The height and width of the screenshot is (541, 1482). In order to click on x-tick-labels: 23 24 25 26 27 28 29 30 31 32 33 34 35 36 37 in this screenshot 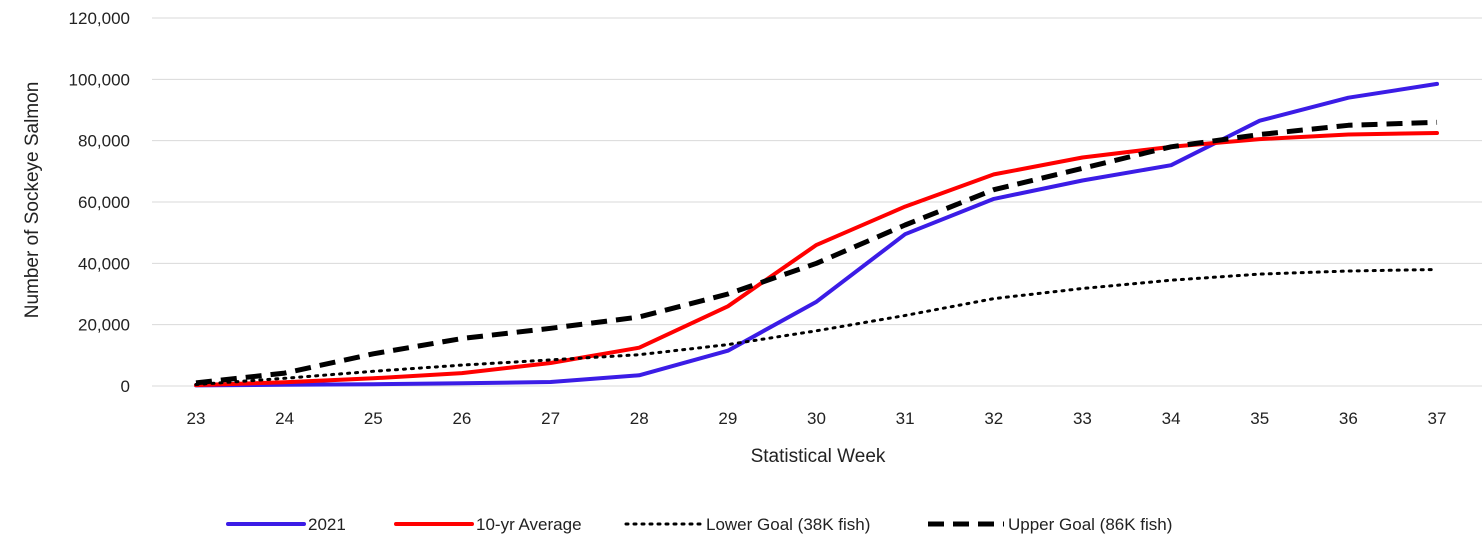, I will do `click(817, 418)`.